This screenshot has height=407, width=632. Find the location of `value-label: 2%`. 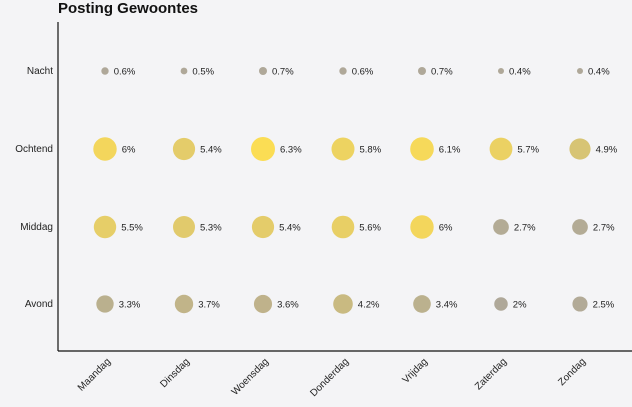

value-label: 2% is located at coordinates (520, 305).